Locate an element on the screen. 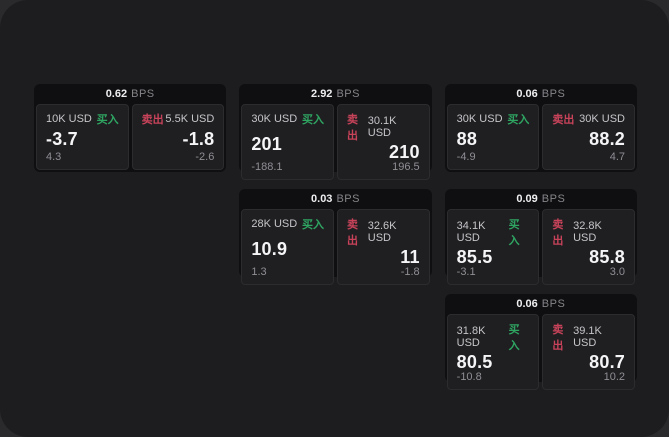 The width and height of the screenshot is (669, 437). sell-amount: 39.1K USD is located at coordinates (587, 337).